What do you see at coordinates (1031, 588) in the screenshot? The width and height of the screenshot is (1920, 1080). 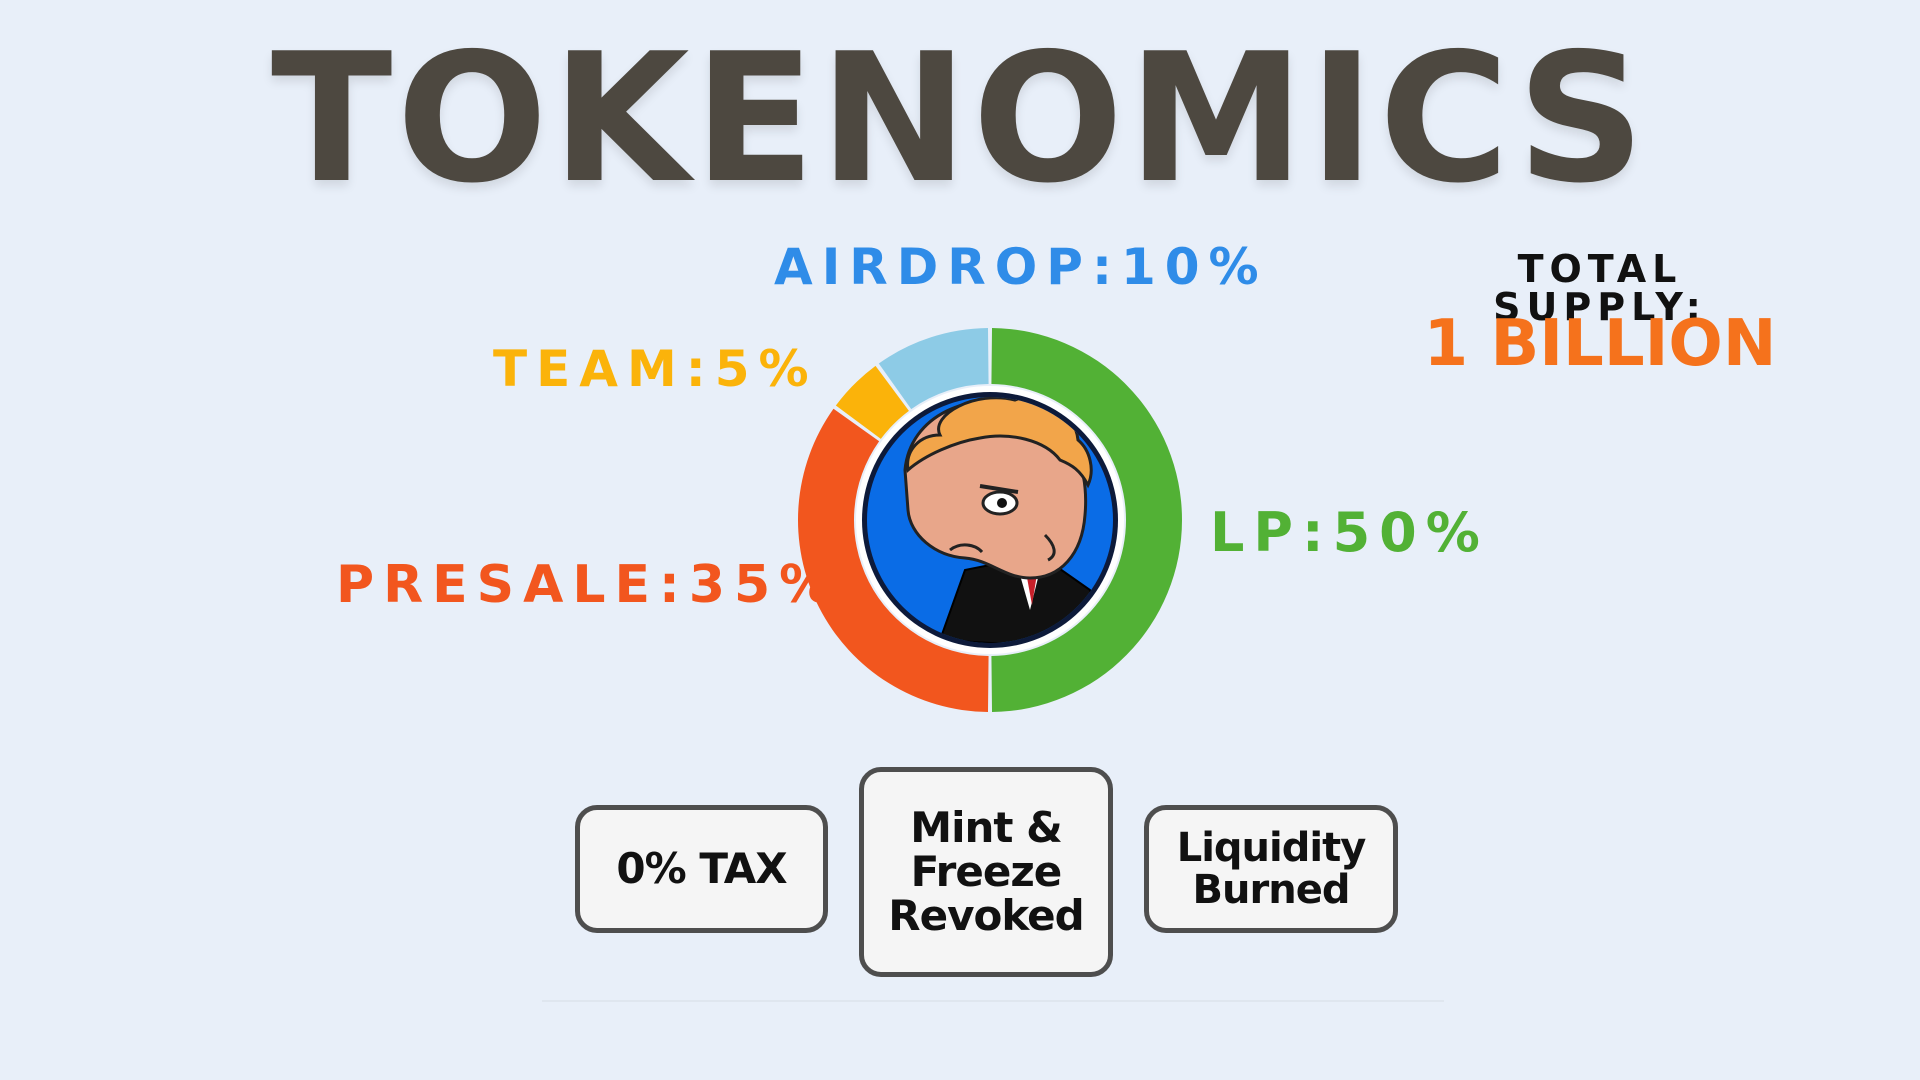 I see `tie` at bounding box center [1031, 588].